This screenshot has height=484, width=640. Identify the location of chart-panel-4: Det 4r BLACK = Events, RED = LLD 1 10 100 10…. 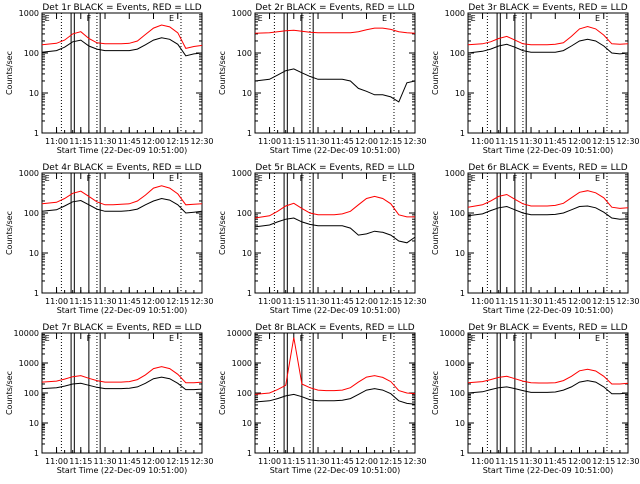
(109, 239).